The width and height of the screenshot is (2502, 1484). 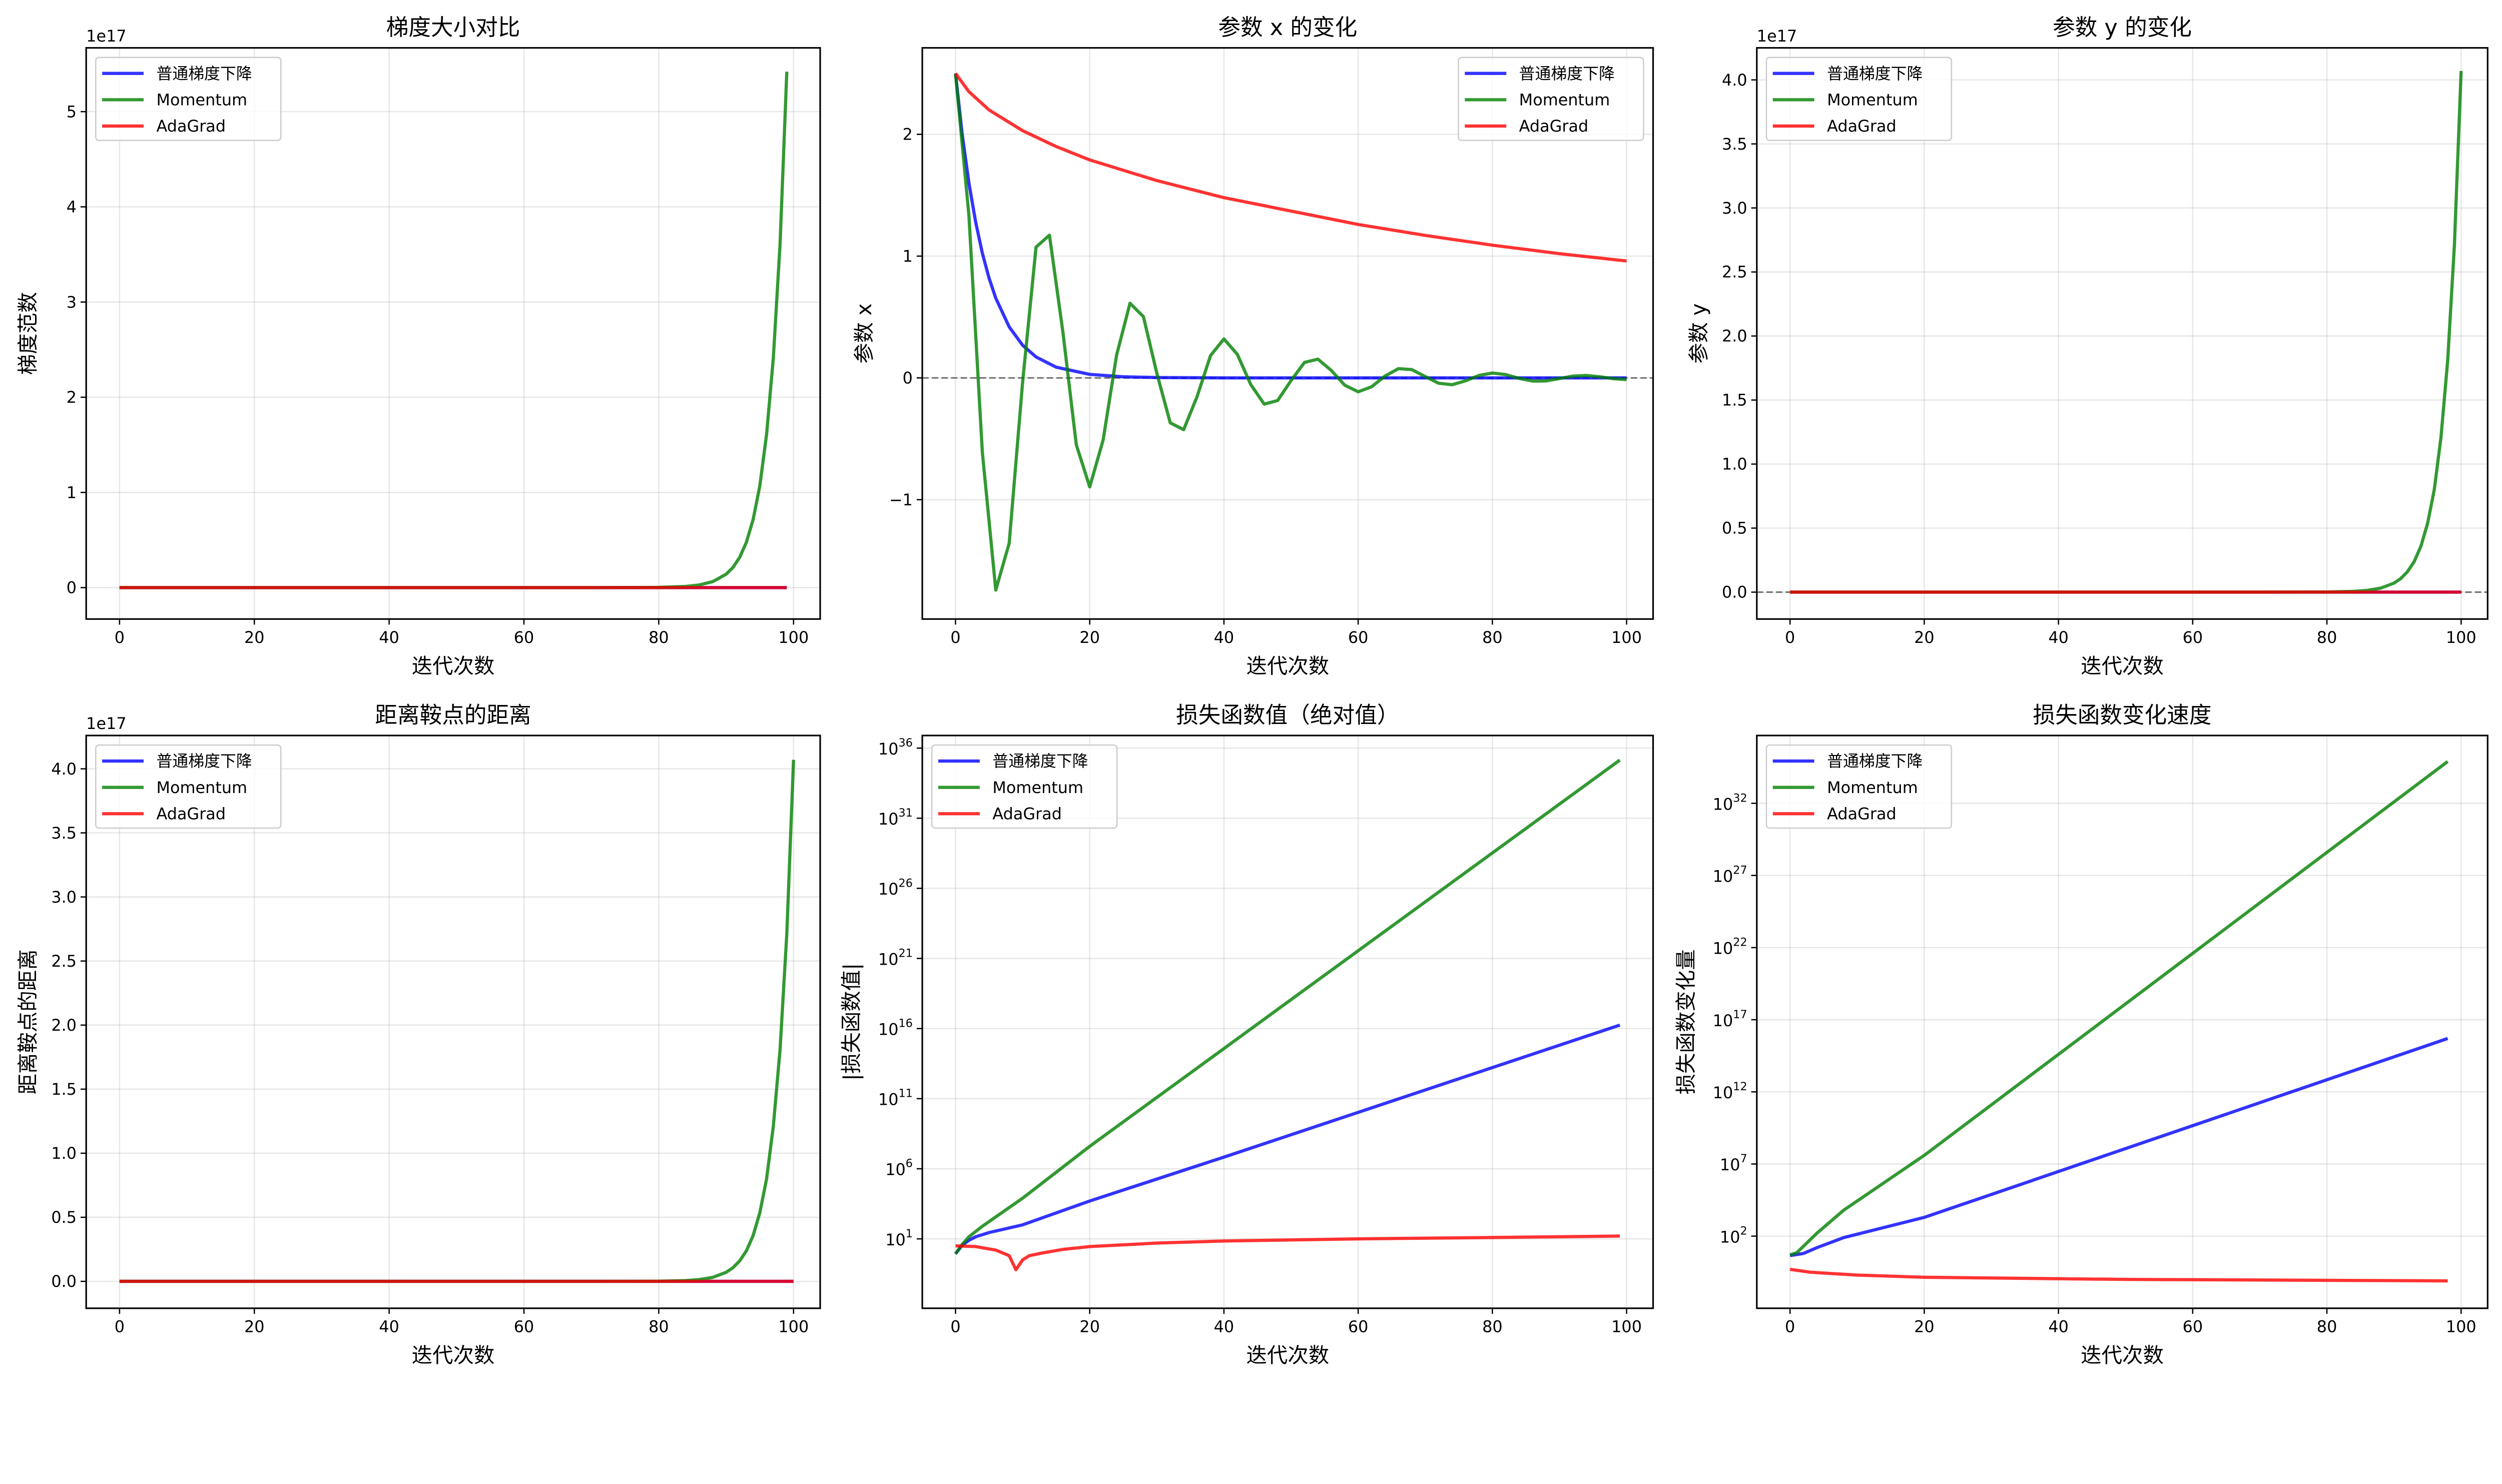 What do you see at coordinates (28, 333) in the screenshot?
I see `y-axis-label: 梯度范数` at bounding box center [28, 333].